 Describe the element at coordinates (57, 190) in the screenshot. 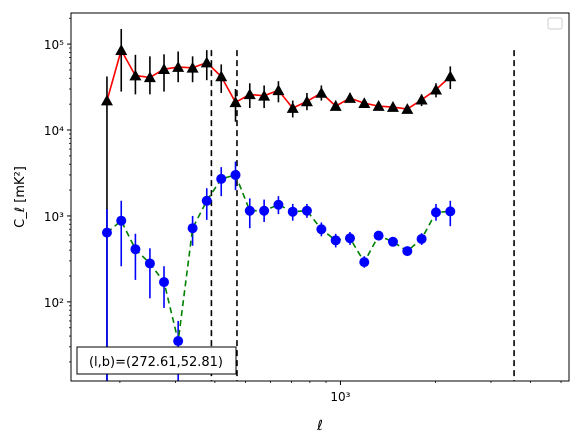

I see `y-axis: 10² 10³ 10⁴ 10⁵` at that location.